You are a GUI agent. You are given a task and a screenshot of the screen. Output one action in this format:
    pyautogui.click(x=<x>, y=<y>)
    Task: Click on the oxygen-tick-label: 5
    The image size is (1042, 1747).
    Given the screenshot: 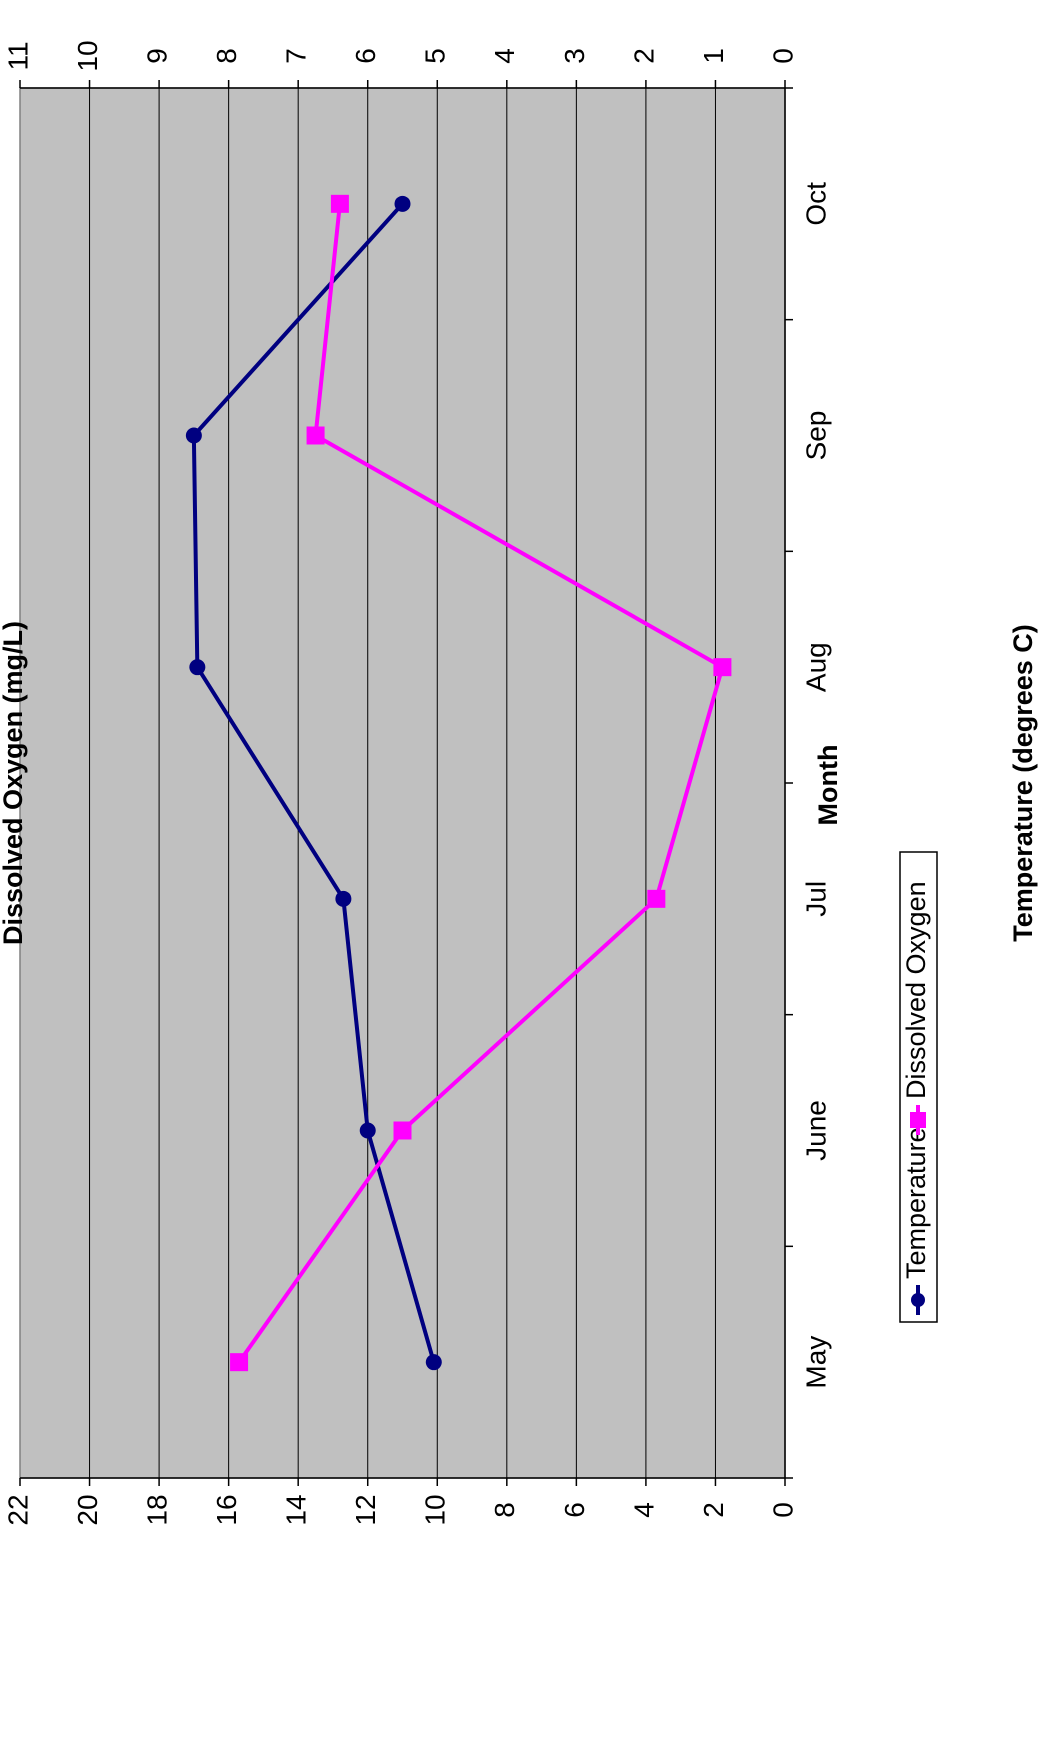 What is the action you would take?
    pyautogui.click(x=435, y=56)
    